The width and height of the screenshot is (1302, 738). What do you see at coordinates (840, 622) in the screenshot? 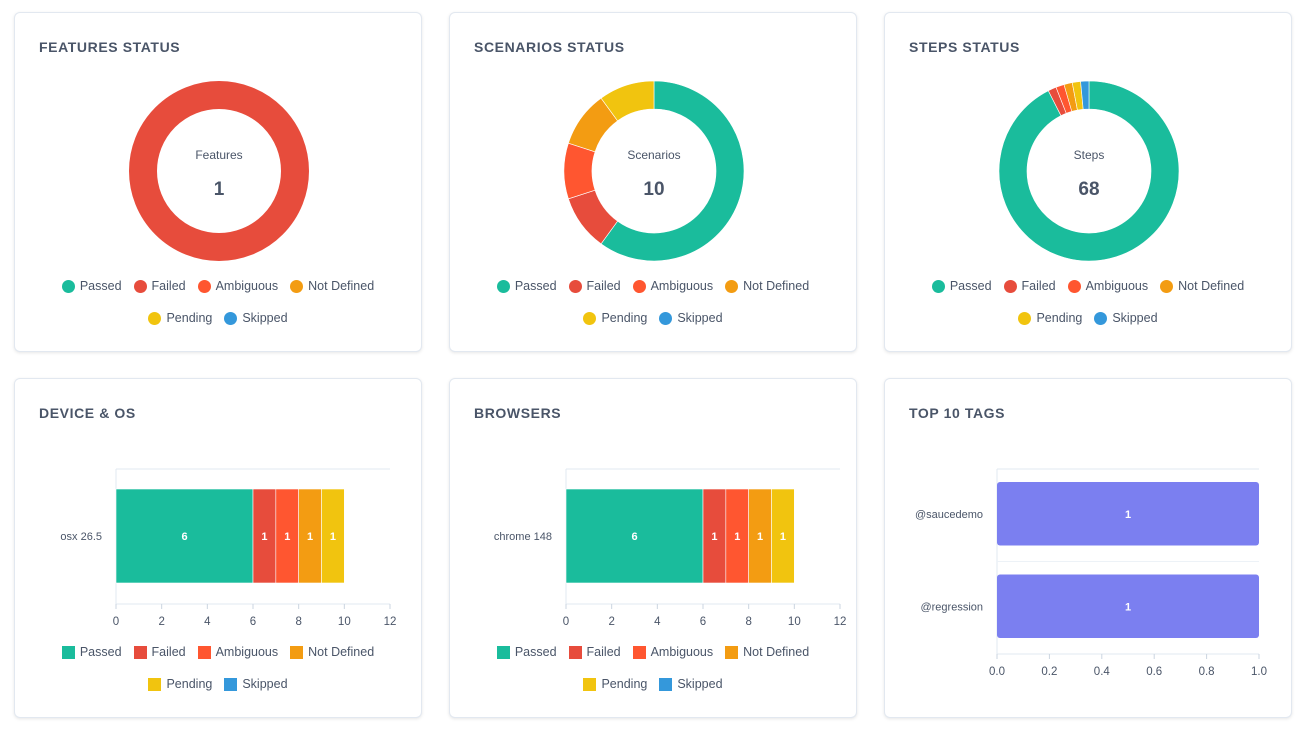
I see `x-tick-label: 12` at bounding box center [840, 622].